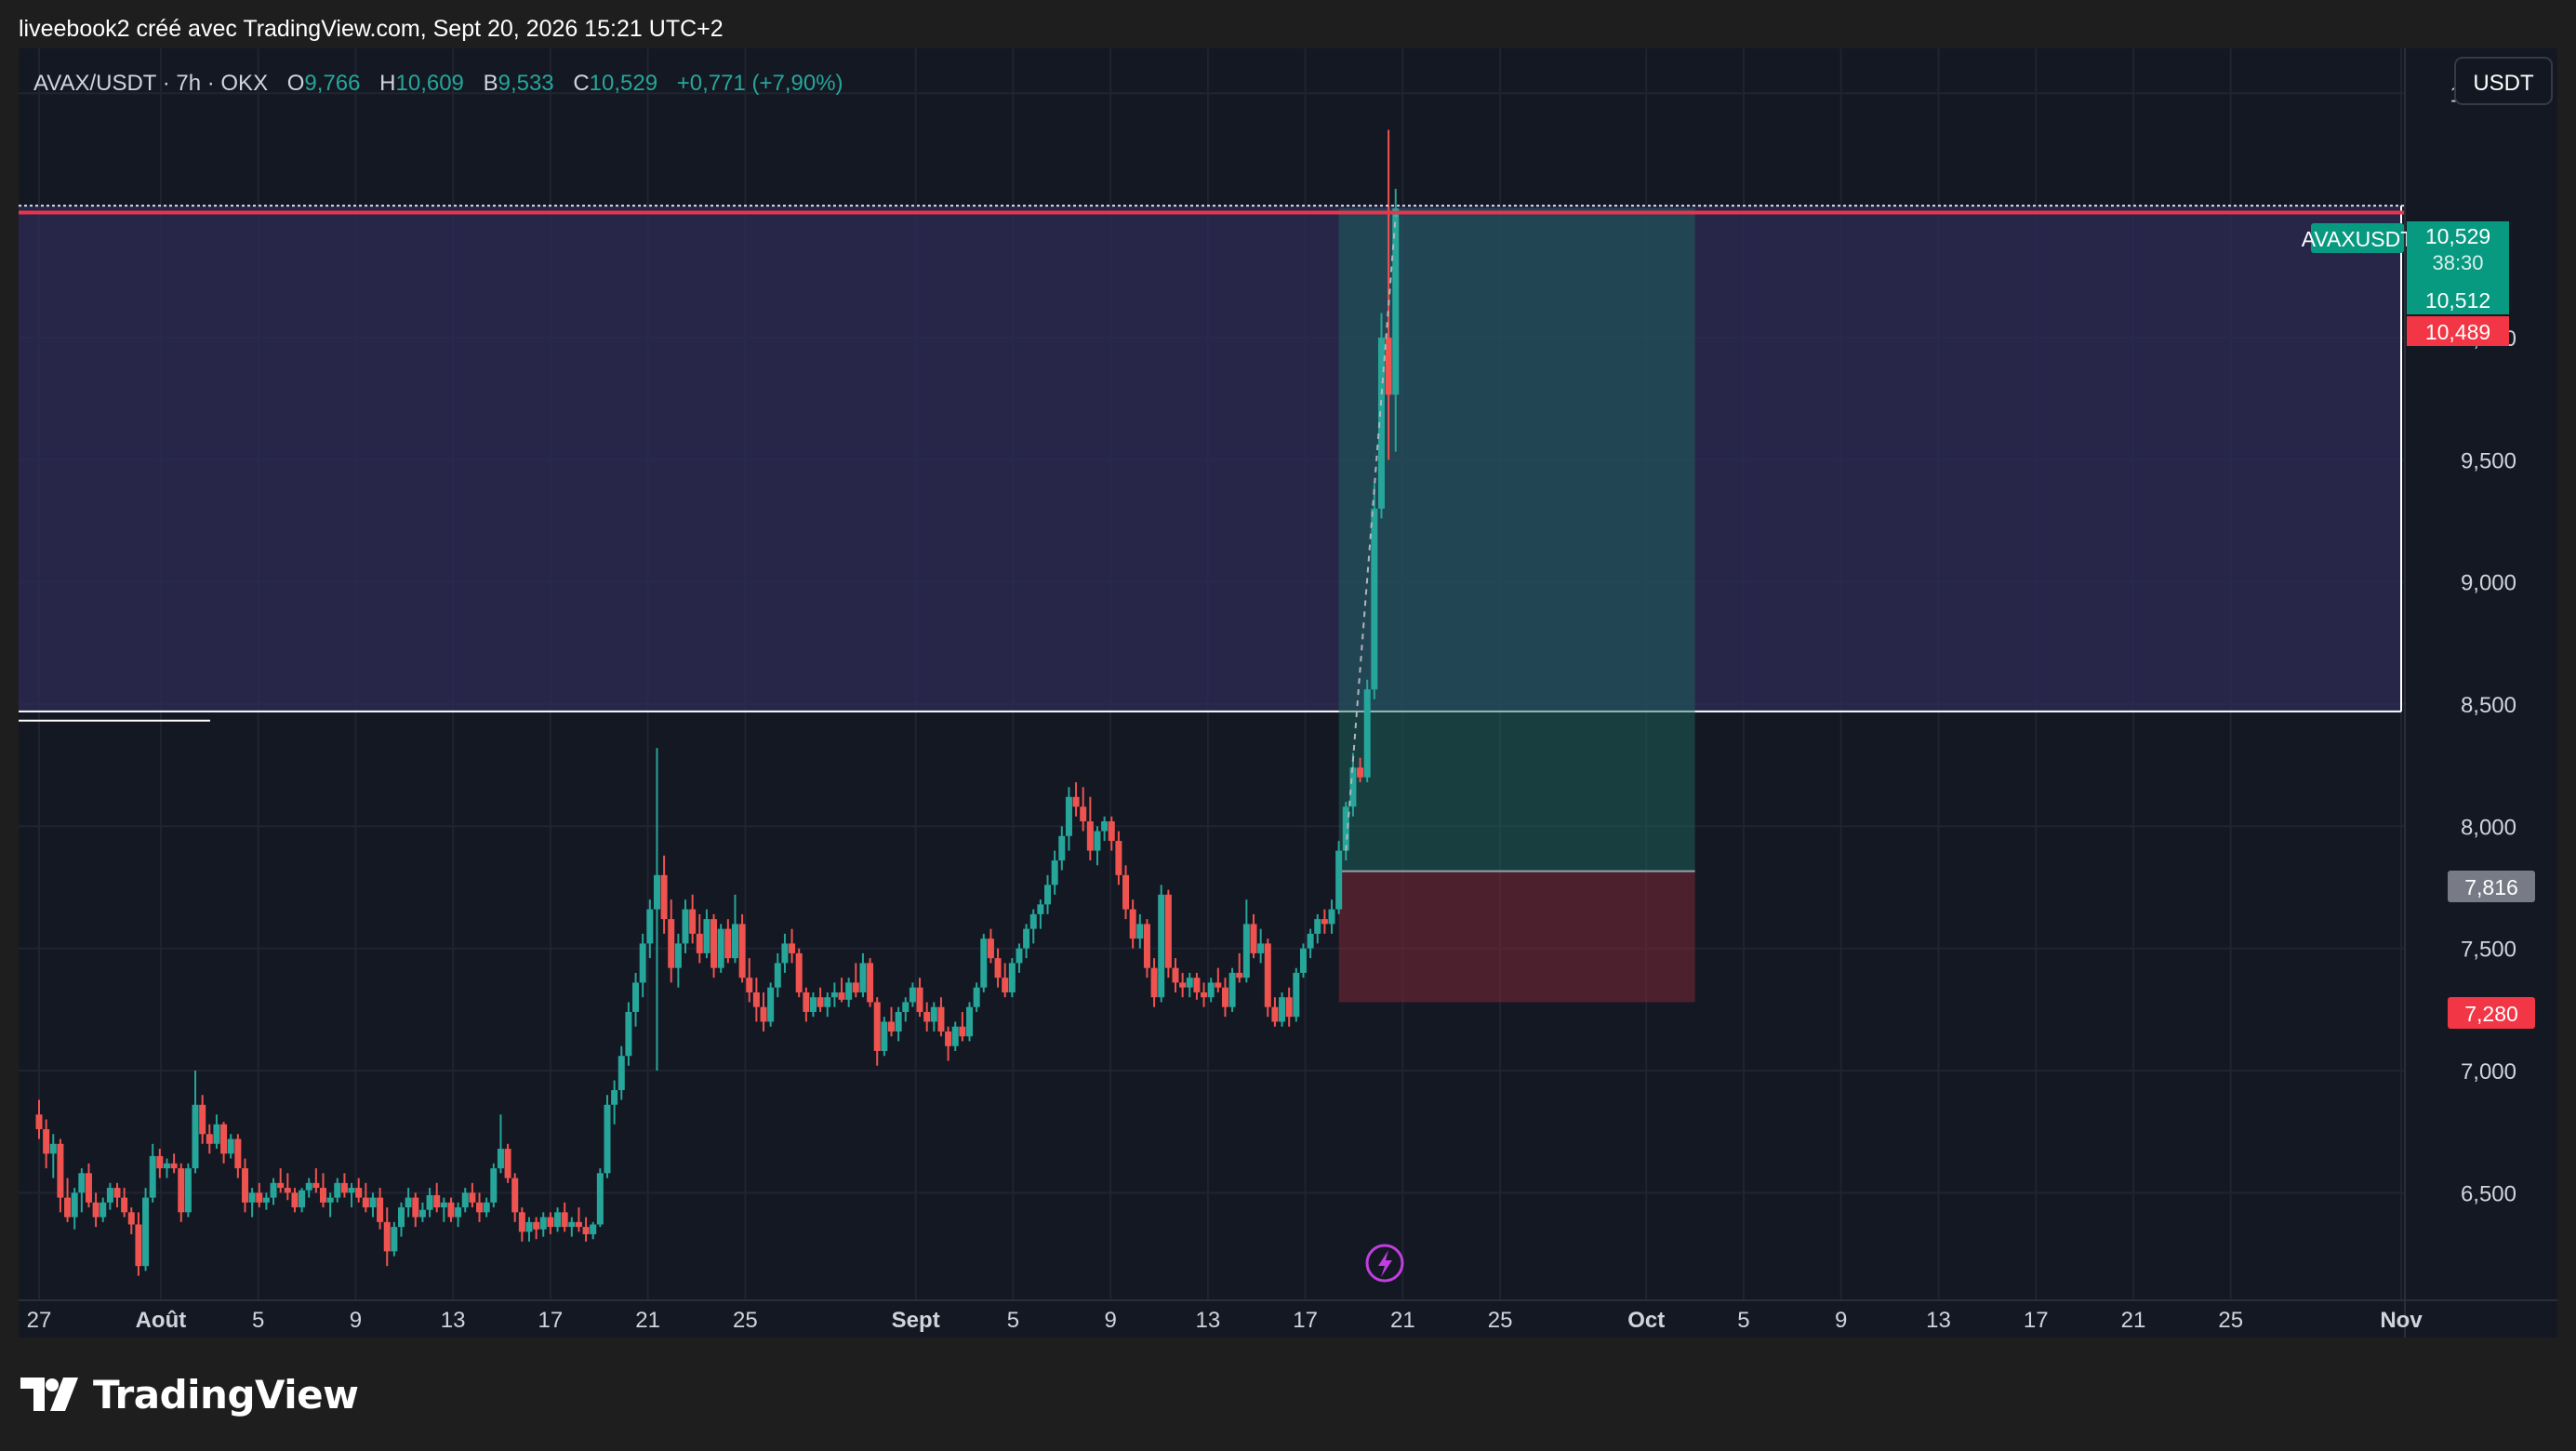 Image resolution: width=2576 pixels, height=1451 pixels. What do you see at coordinates (332, 83) in the screenshot?
I see `legend-open-value: 9,766` at bounding box center [332, 83].